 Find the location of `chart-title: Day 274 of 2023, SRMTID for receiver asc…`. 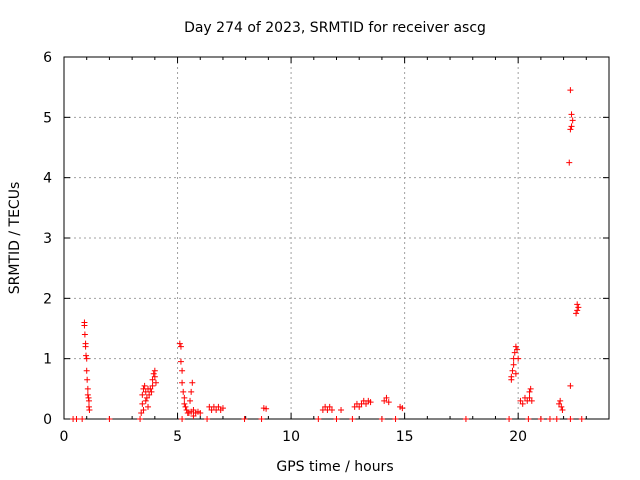

chart-title: Day 274 of 2023, SRMTID for receiver asc… is located at coordinates (335, 28).